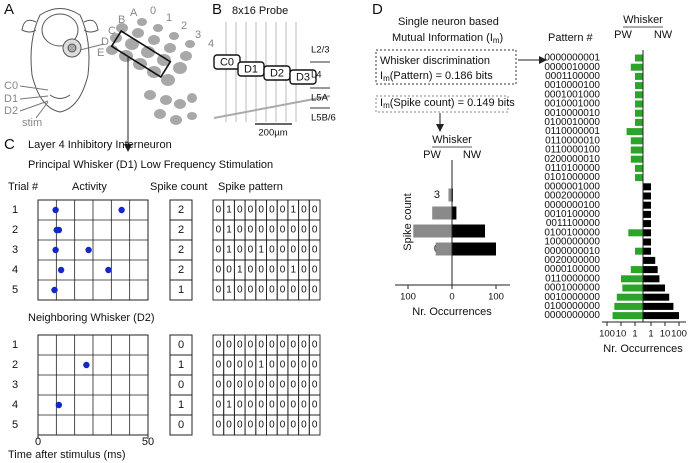 This screenshot has width=692, height=463. Describe the element at coordinates (572, 131) in the screenshot. I see `y-tick-label: 0110000001` at that location.